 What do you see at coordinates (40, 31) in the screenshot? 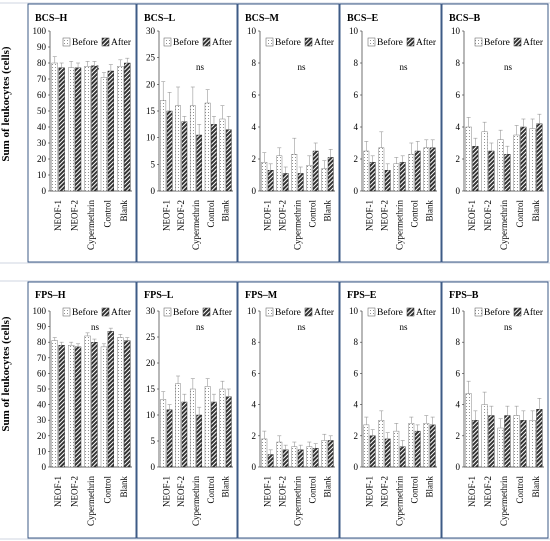
I see `y-tick-label: 100` at bounding box center [40, 31].